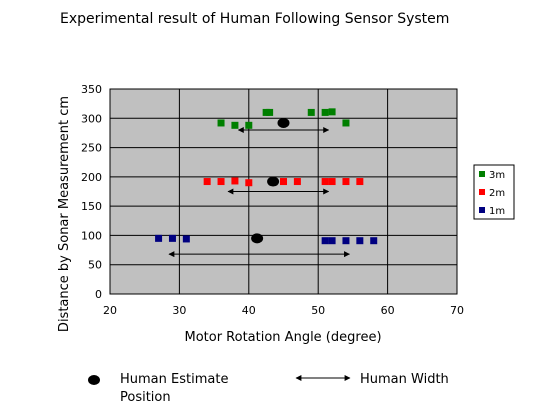 The image size is (549, 418). Describe the element at coordinates (283, 310) in the screenshot. I see `x-axis-ticks: 20 30 40 50 60 70` at that location.